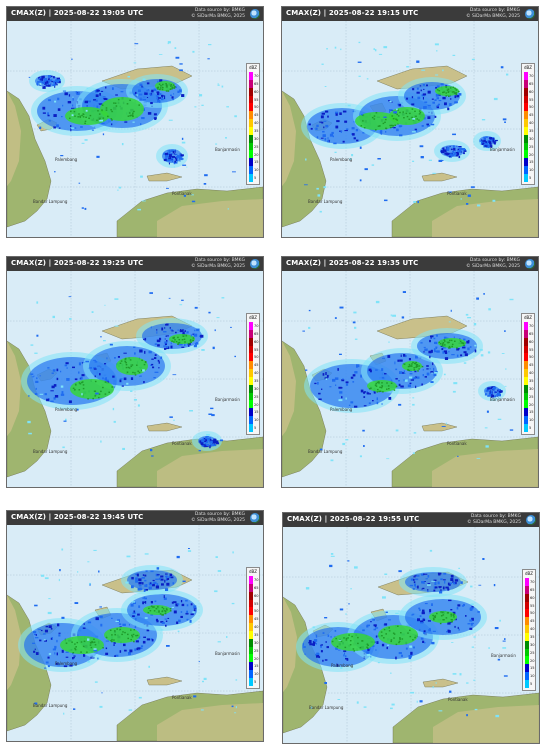  I want to click on legend-tick-label: 70, so click(256, 75).